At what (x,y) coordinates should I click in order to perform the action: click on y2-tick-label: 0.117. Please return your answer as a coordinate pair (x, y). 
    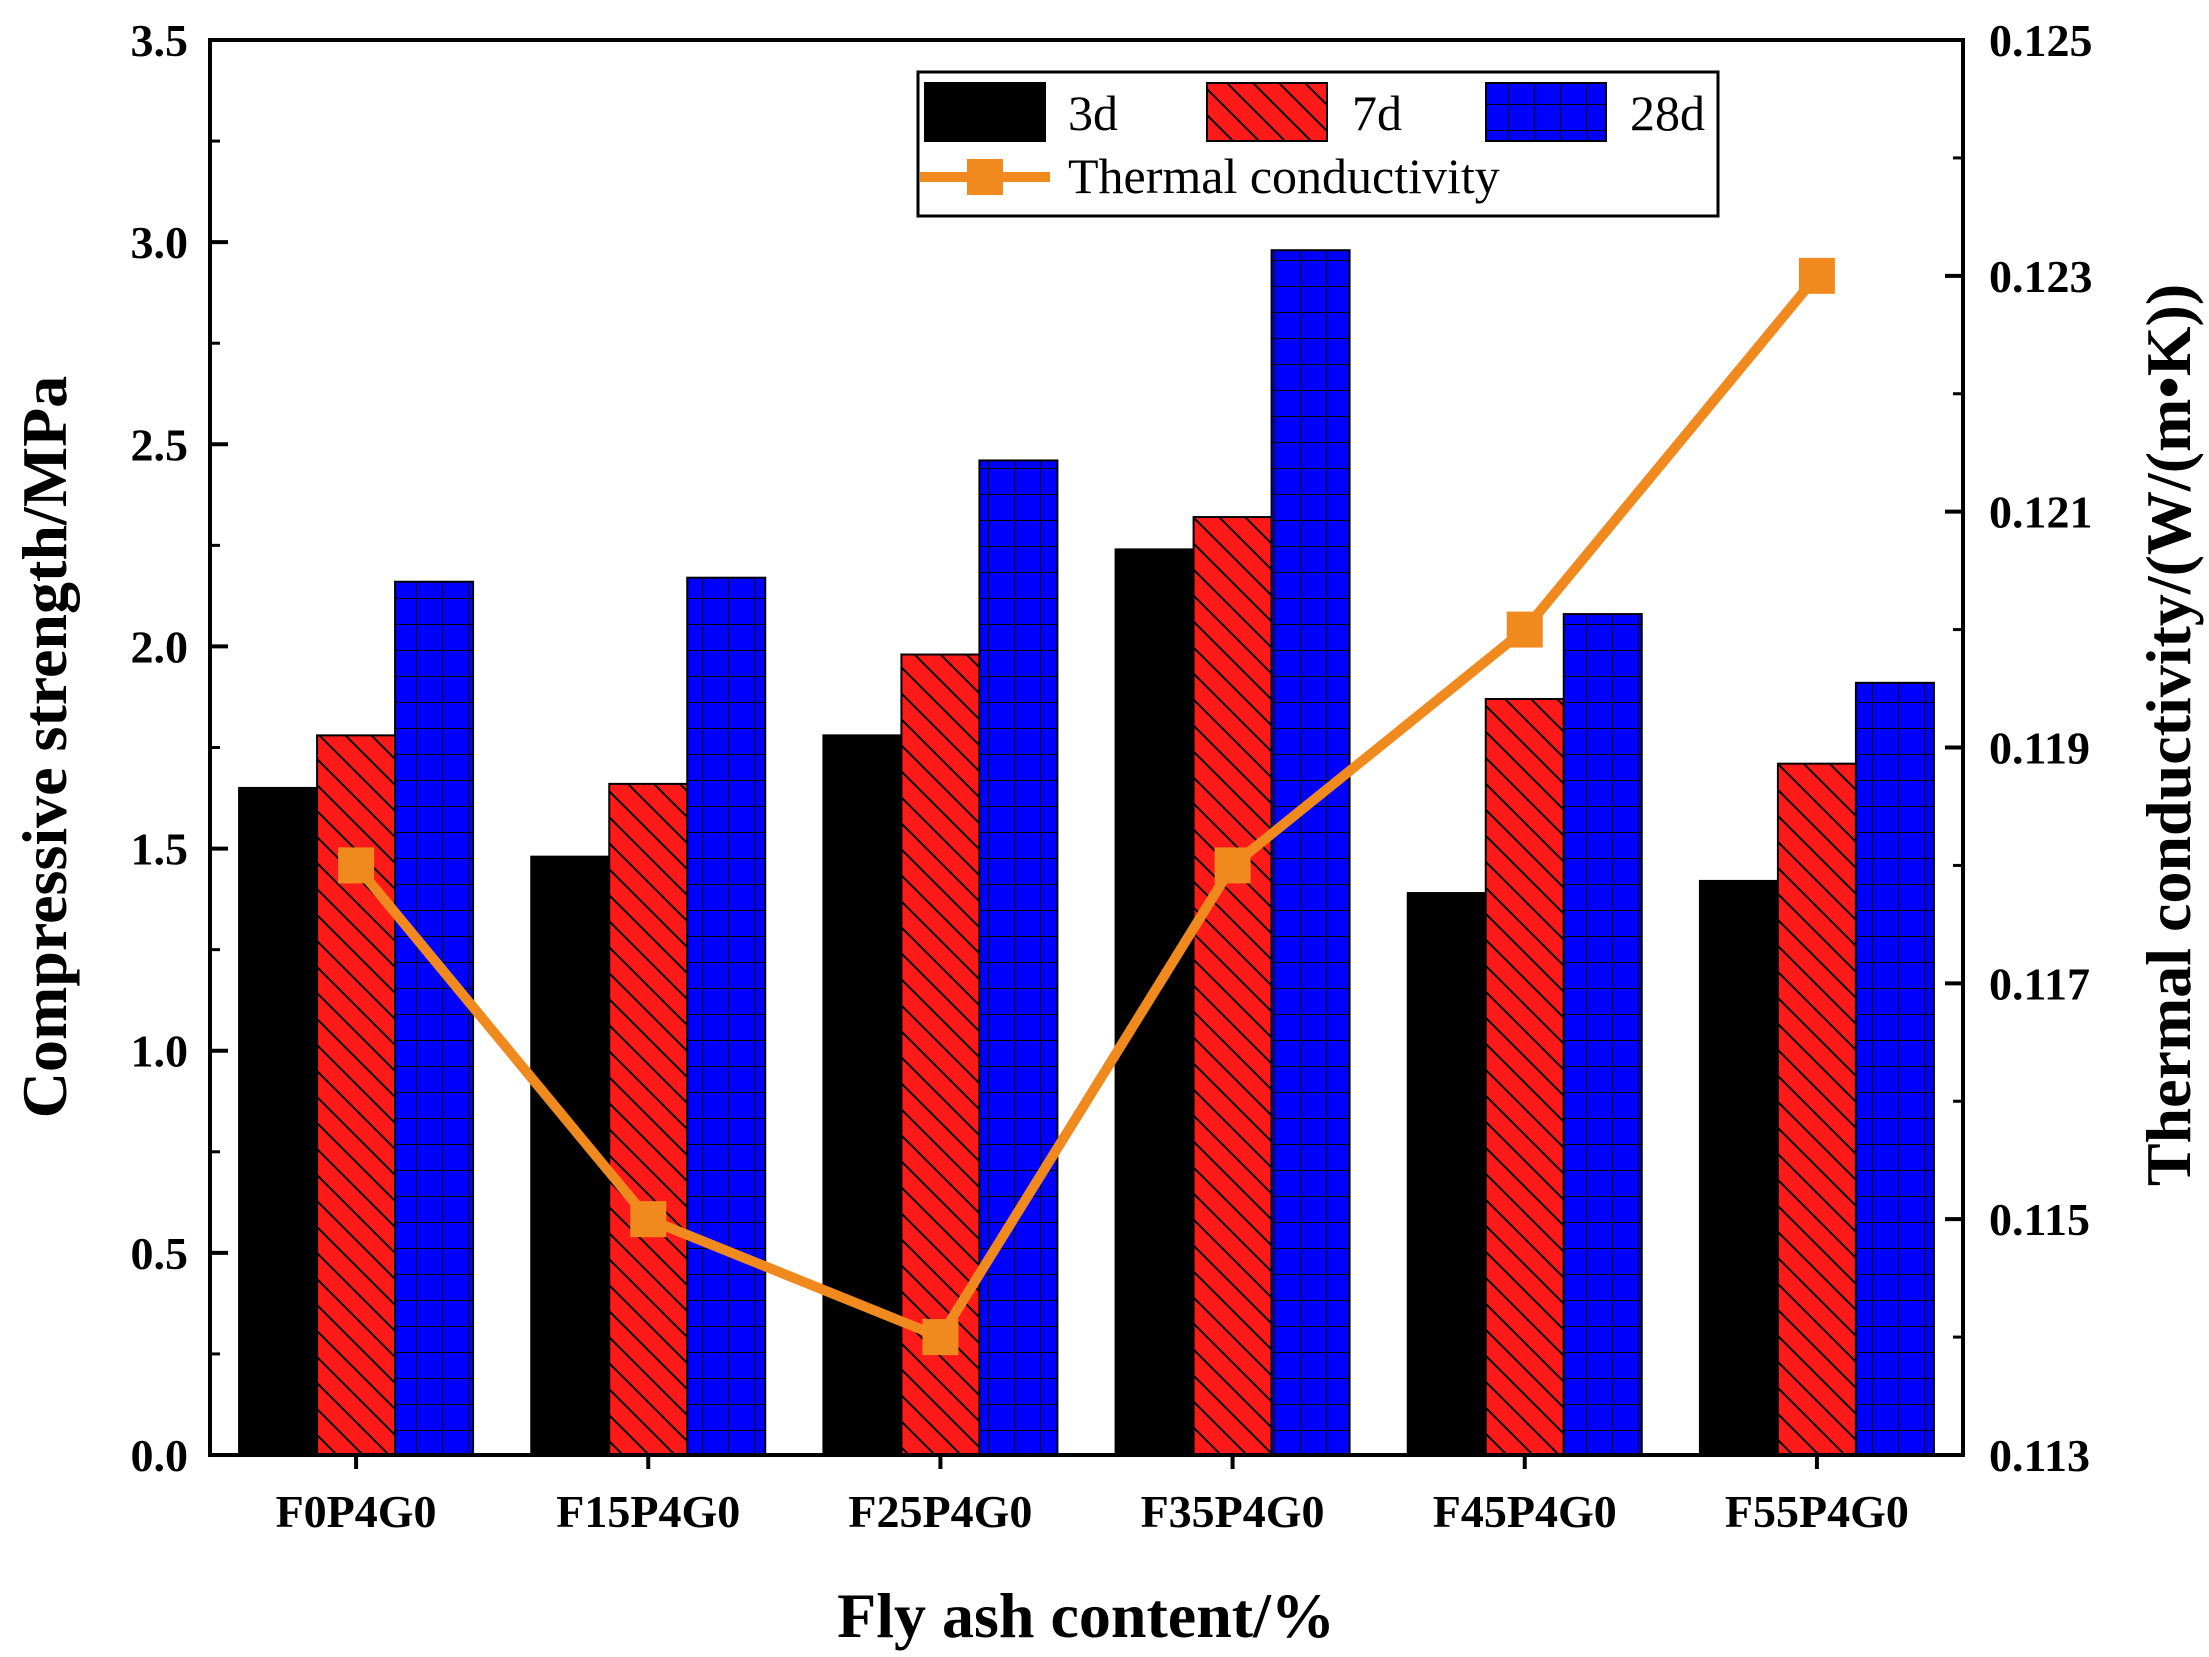
    Looking at the image, I should click on (2039, 983).